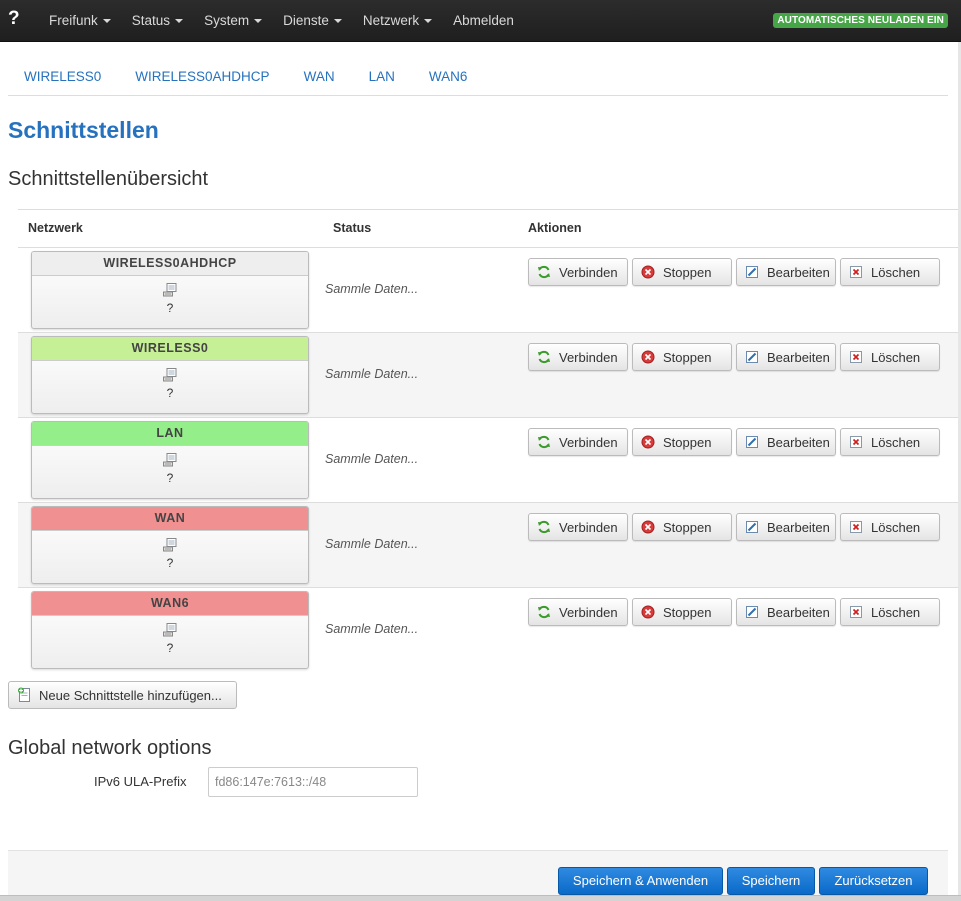 The height and width of the screenshot is (901, 961). I want to click on reset-button: Zurücksetzen, so click(873, 881).